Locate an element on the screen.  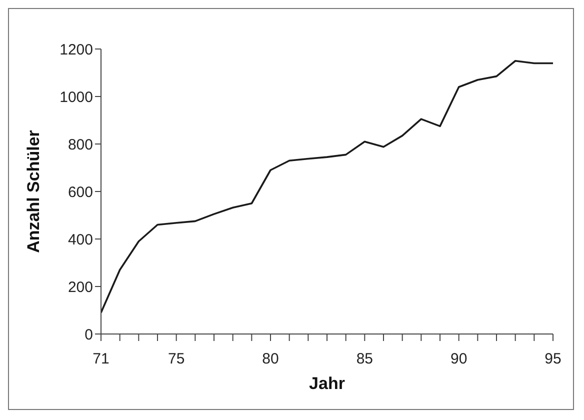
y-tick-label: 1200 is located at coordinates (76, 49).